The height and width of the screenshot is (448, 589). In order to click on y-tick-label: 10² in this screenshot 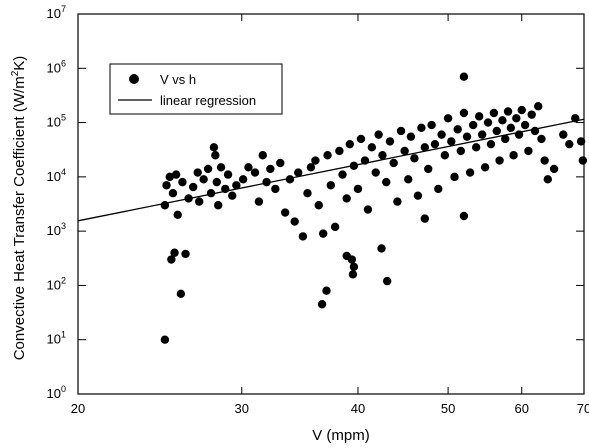, I will do `click(56, 283)`.